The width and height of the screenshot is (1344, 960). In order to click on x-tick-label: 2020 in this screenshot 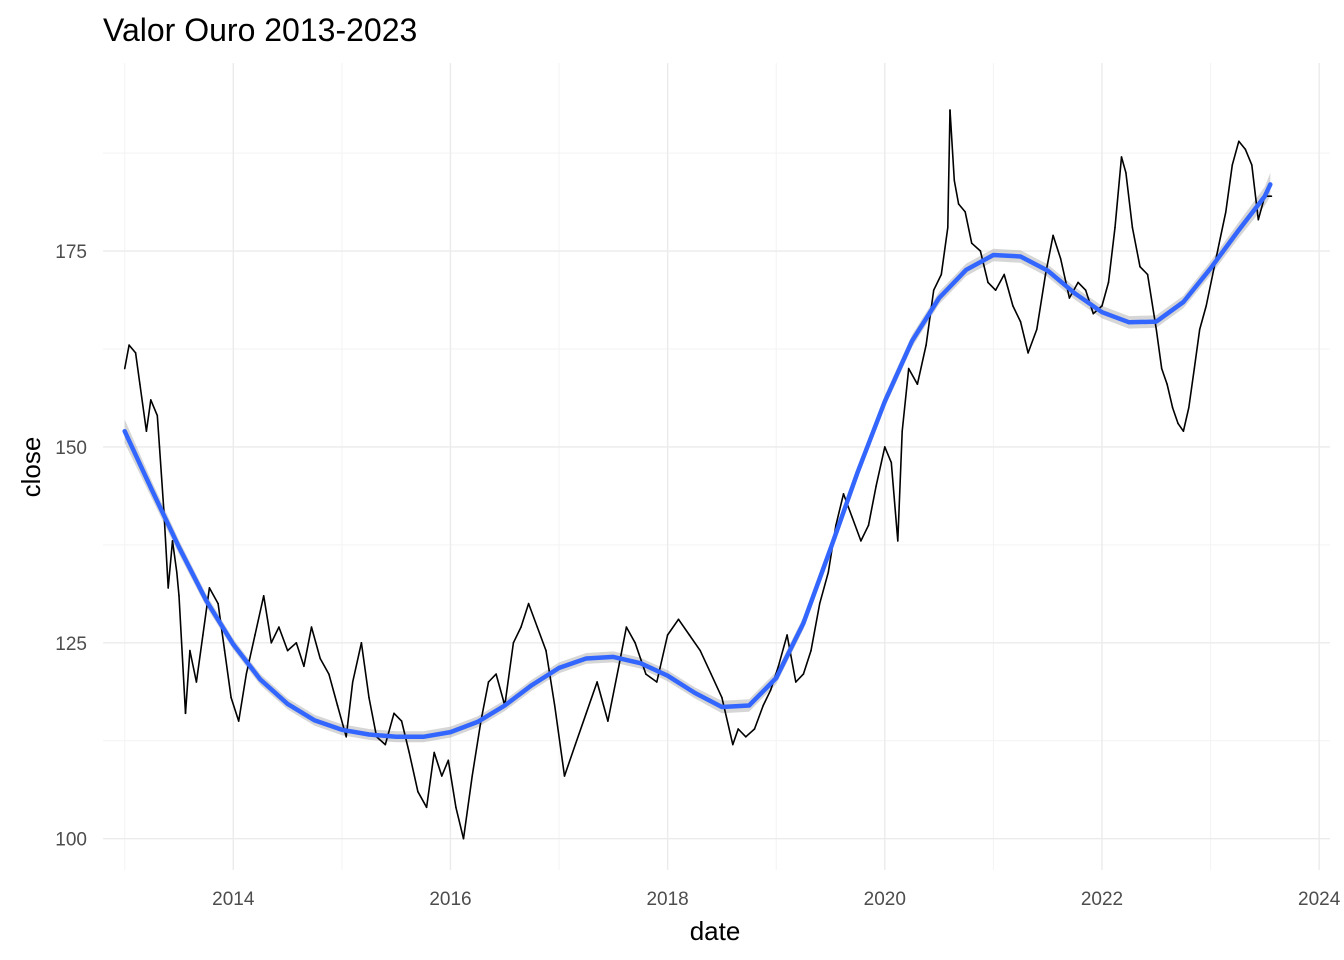, I will do `click(885, 899)`.